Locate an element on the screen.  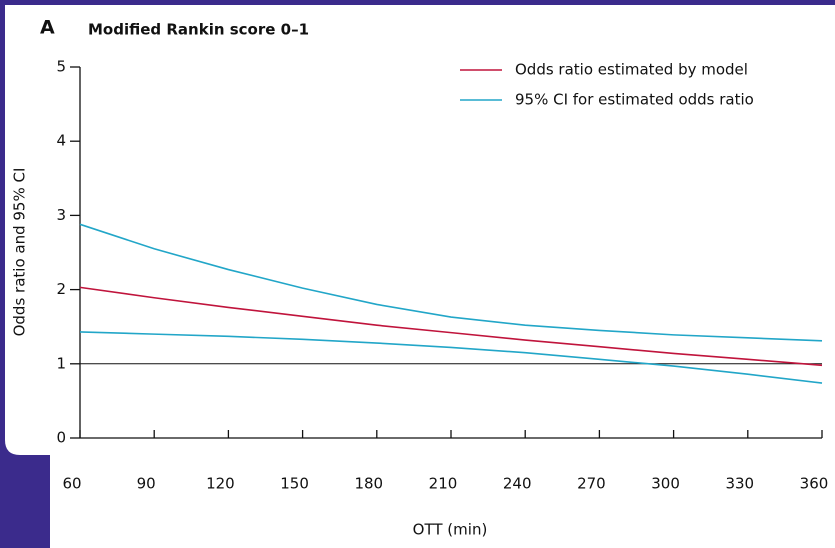
legend-label: 95% CI for estimated odds ratio is located at coordinates (634, 100).